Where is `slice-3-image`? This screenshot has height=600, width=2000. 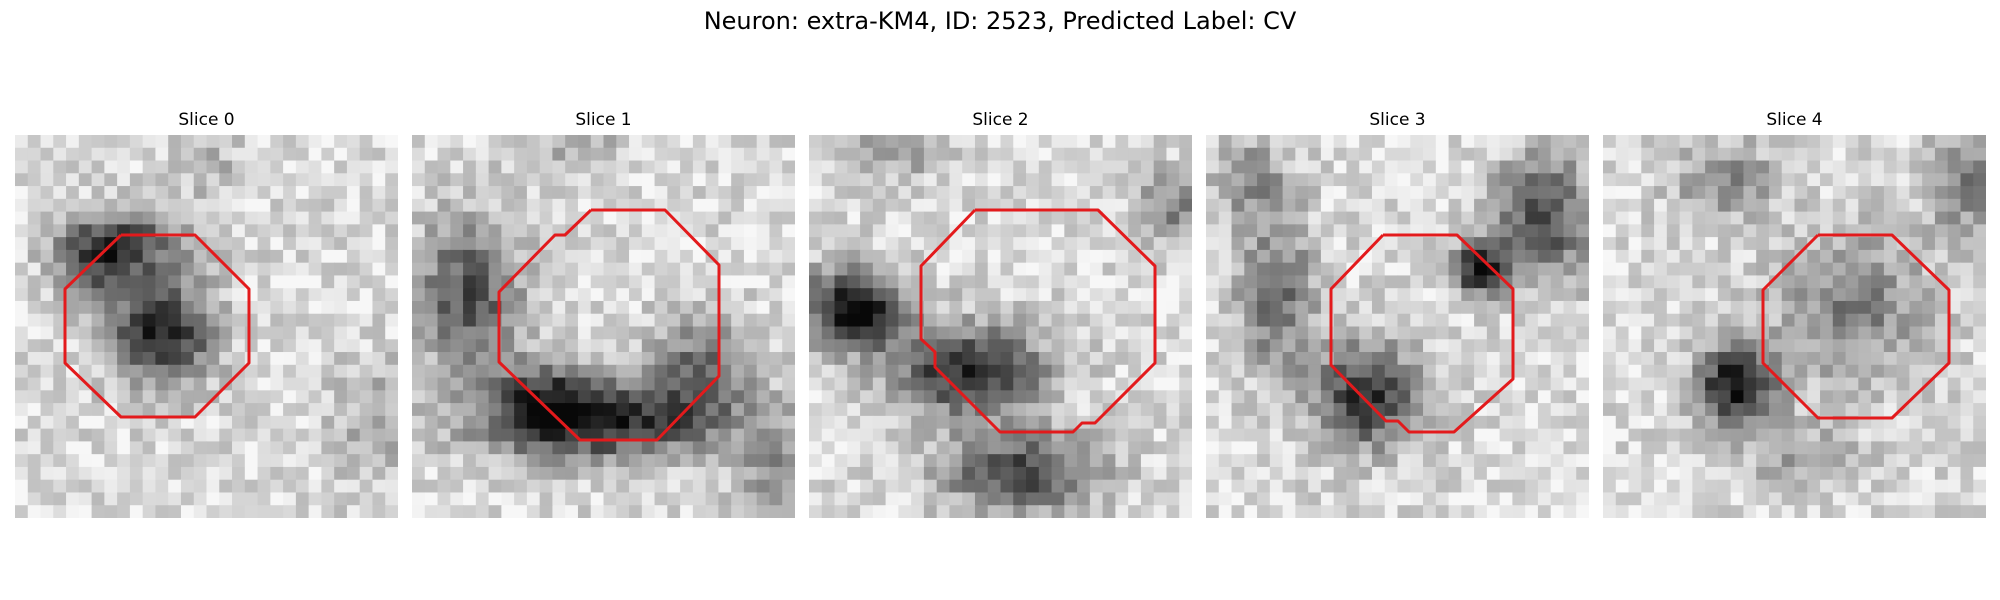
slice-3-image is located at coordinates (1397, 326).